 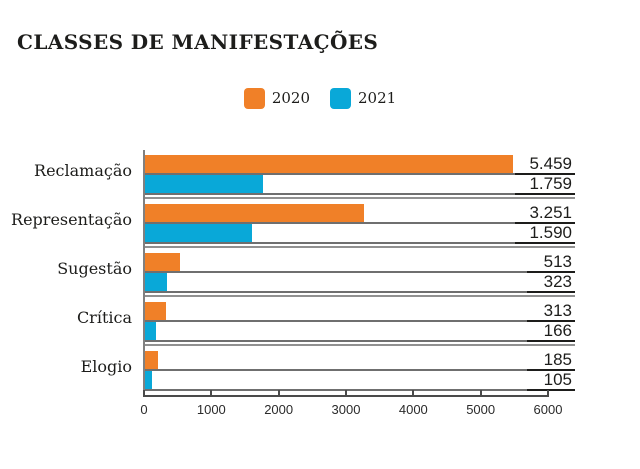 What do you see at coordinates (548, 409) in the screenshot?
I see `x-axis-tick-label: 6000` at bounding box center [548, 409].